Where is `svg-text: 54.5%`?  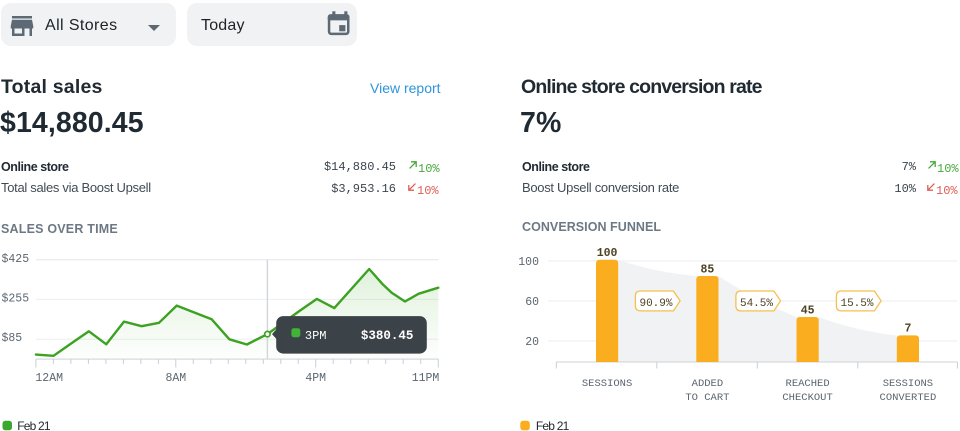 svg-text: 54.5% is located at coordinates (756, 304).